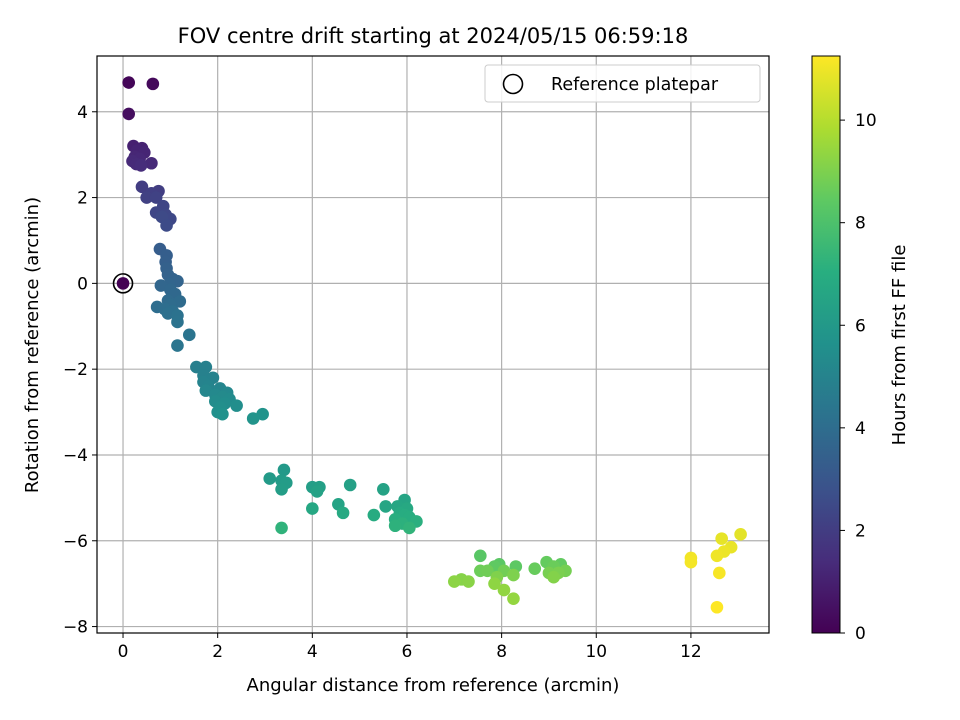  I want to click on y-axis: −8 −6 −4 −2 0 2 4, so click(80, 370).